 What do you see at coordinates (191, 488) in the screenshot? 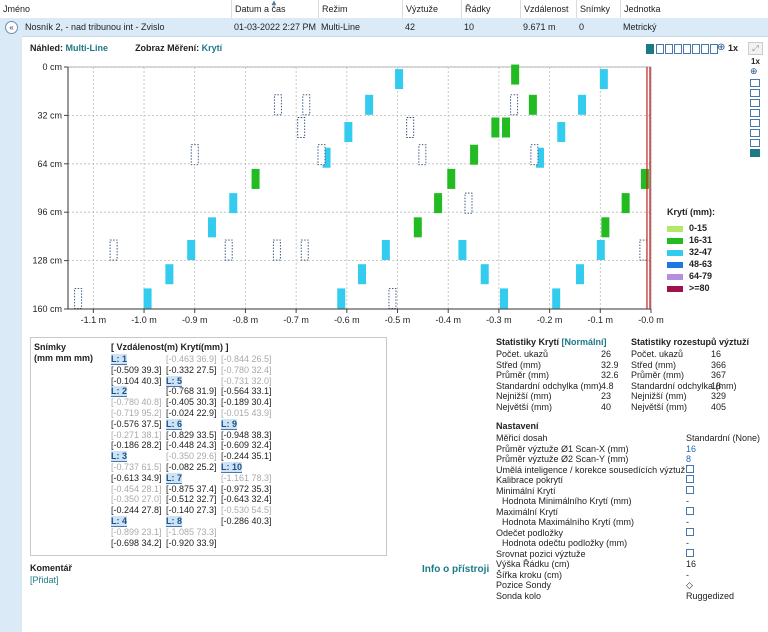
I see `scan-value: [-0.875 37.4]` at bounding box center [191, 488].